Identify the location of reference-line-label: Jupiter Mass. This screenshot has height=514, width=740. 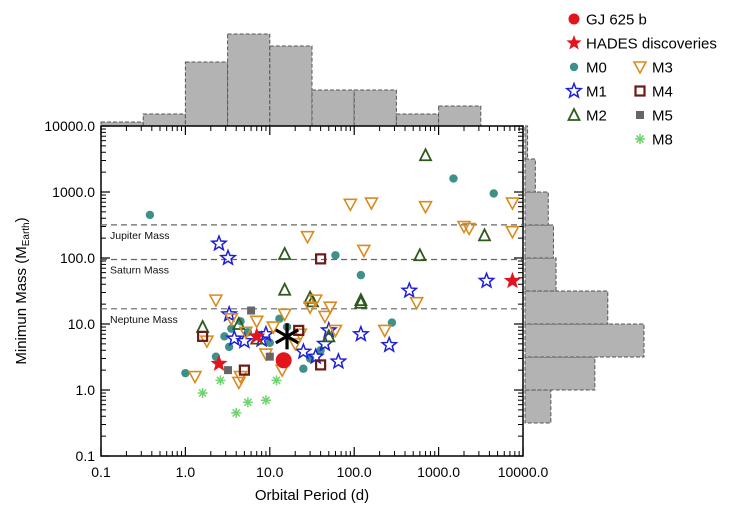
(140, 236).